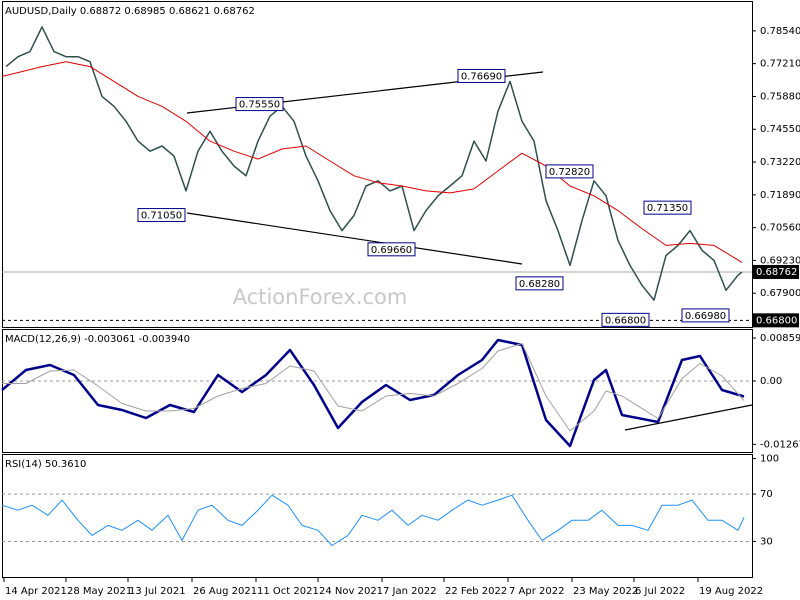 The height and width of the screenshot is (600, 800). Describe the element at coordinates (320, 297) in the screenshot. I see `watermark: ActionForex.com` at that location.